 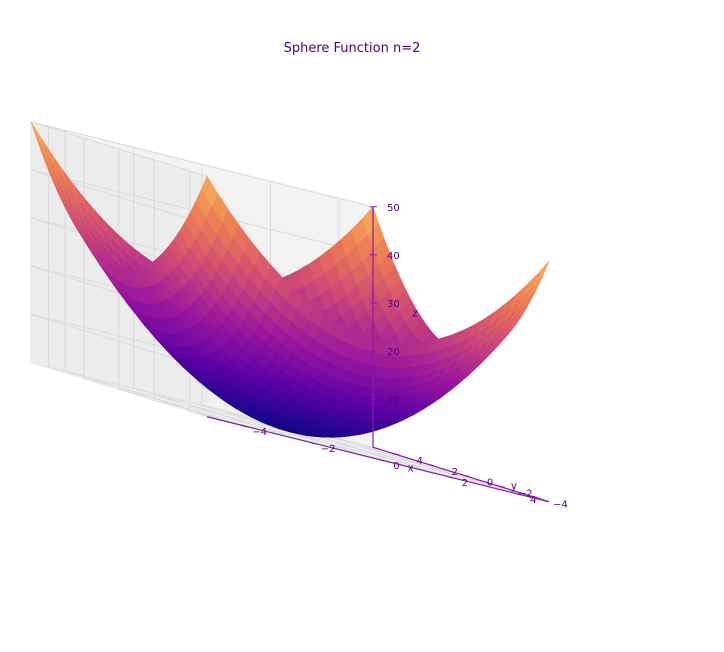 I want to click on x-tick-label-2: 0, so click(x=396, y=466).